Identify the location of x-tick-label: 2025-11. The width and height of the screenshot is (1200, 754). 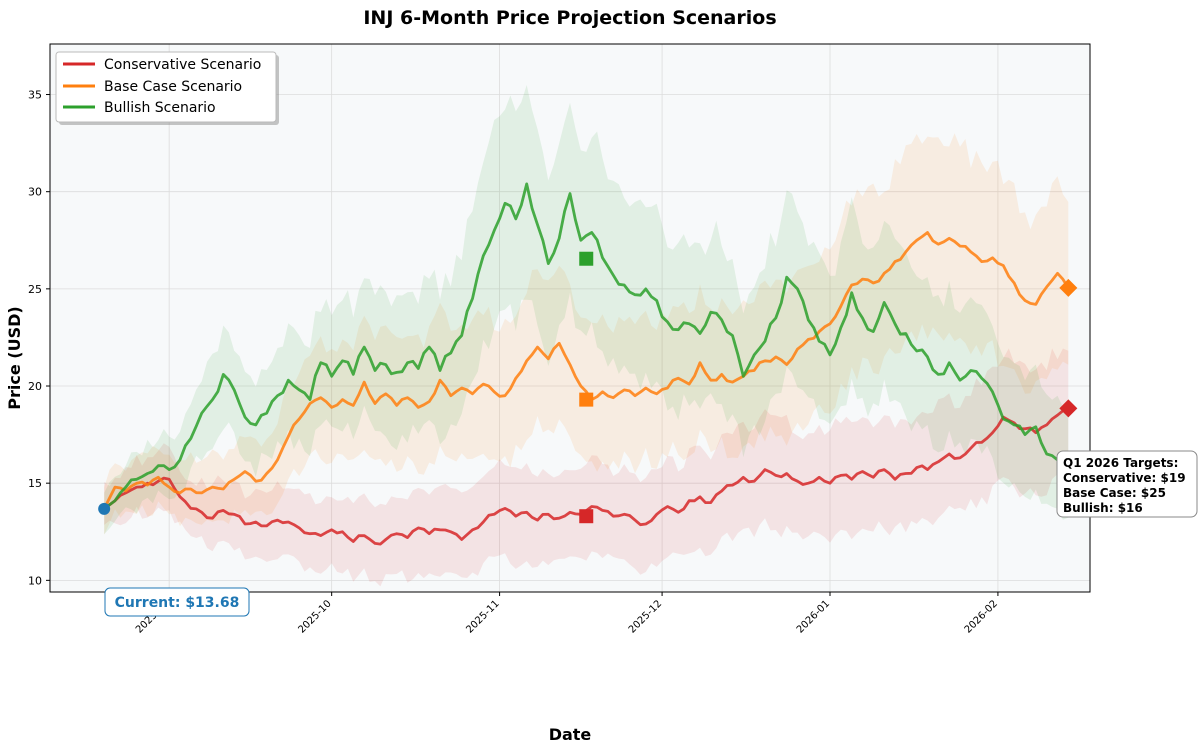
(482, 616).